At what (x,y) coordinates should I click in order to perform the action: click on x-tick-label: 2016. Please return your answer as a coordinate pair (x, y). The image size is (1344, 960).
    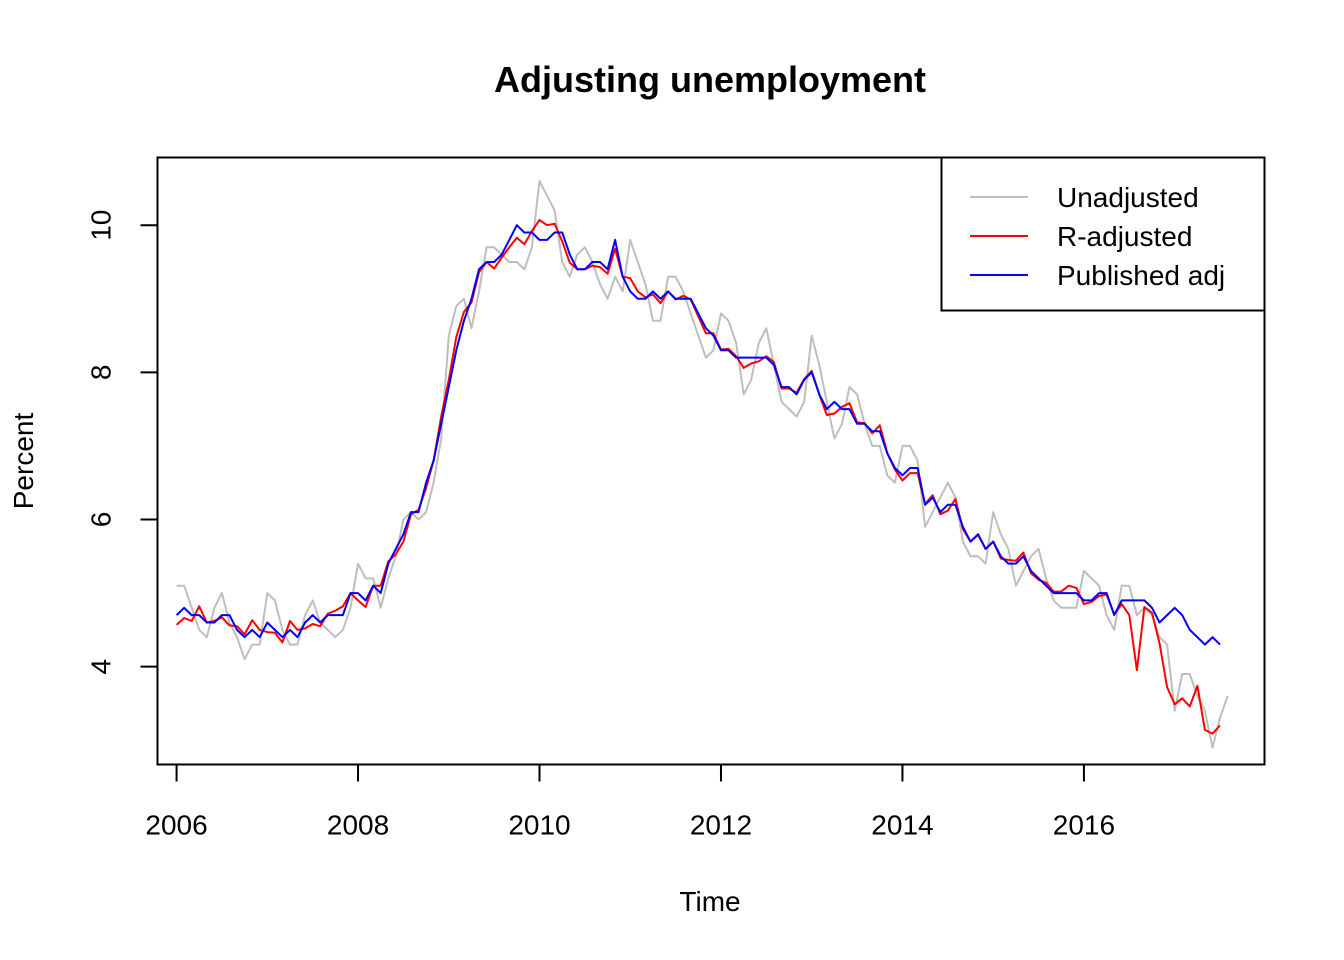
    Looking at the image, I should click on (1084, 825).